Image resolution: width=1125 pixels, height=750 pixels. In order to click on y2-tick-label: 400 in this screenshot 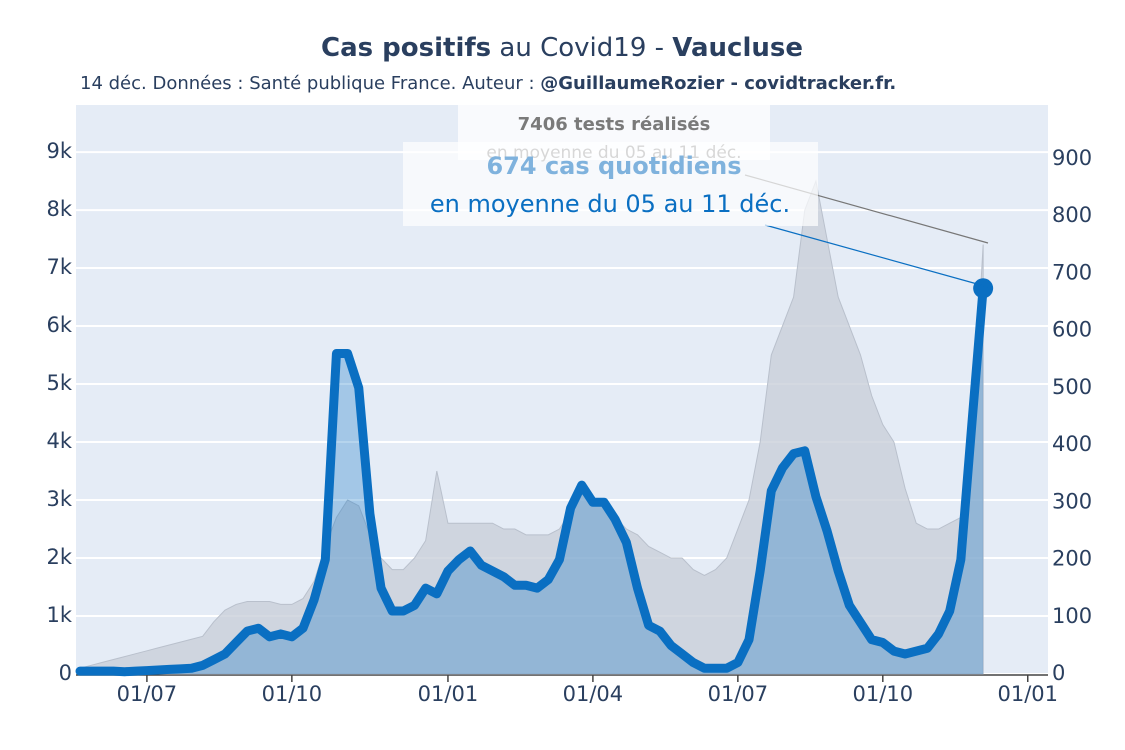, I will do `click(1072, 444)`.